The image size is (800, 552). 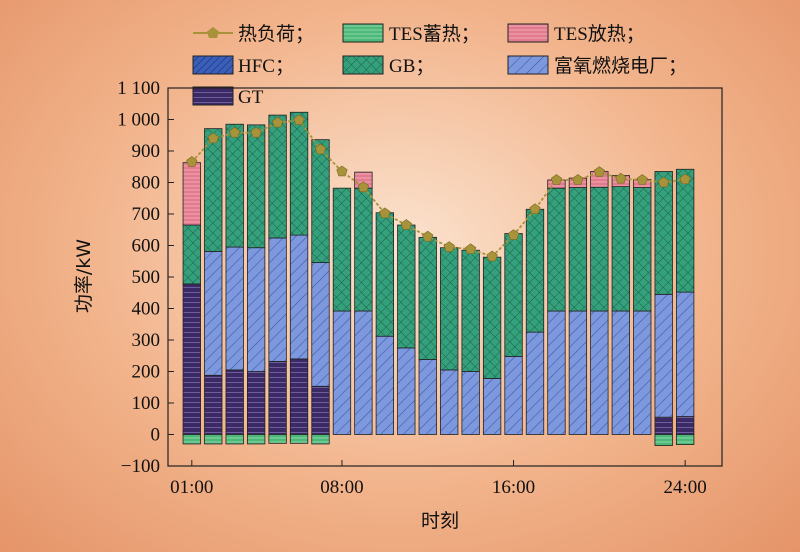 I want to click on legend-item-oxy: 富氧燃烧电厂；, so click(x=597, y=66).